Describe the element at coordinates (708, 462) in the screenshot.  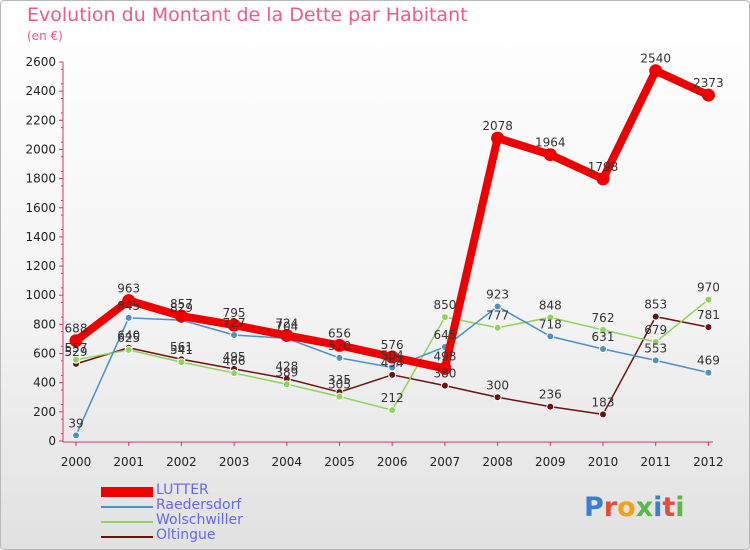
I see `x-tick-label: 2012` at that location.